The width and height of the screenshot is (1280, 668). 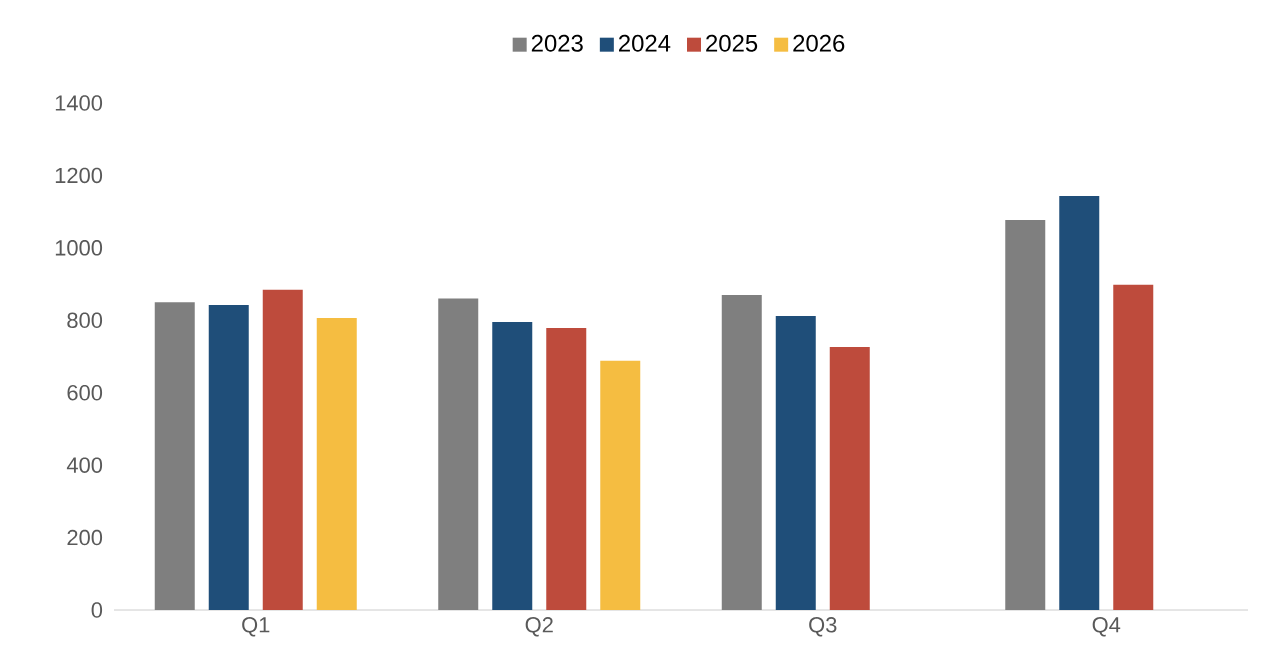 I want to click on y-tick-label: 1000, so click(x=79, y=248).